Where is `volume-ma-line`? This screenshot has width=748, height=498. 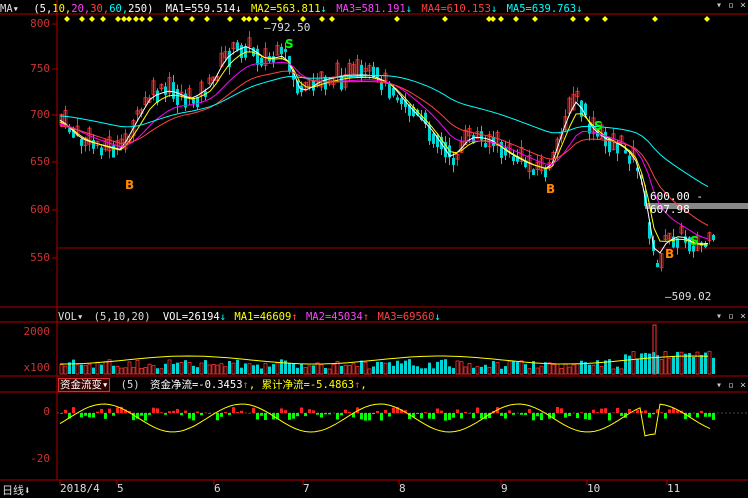 volume-ma-line is located at coordinates (384, 360).